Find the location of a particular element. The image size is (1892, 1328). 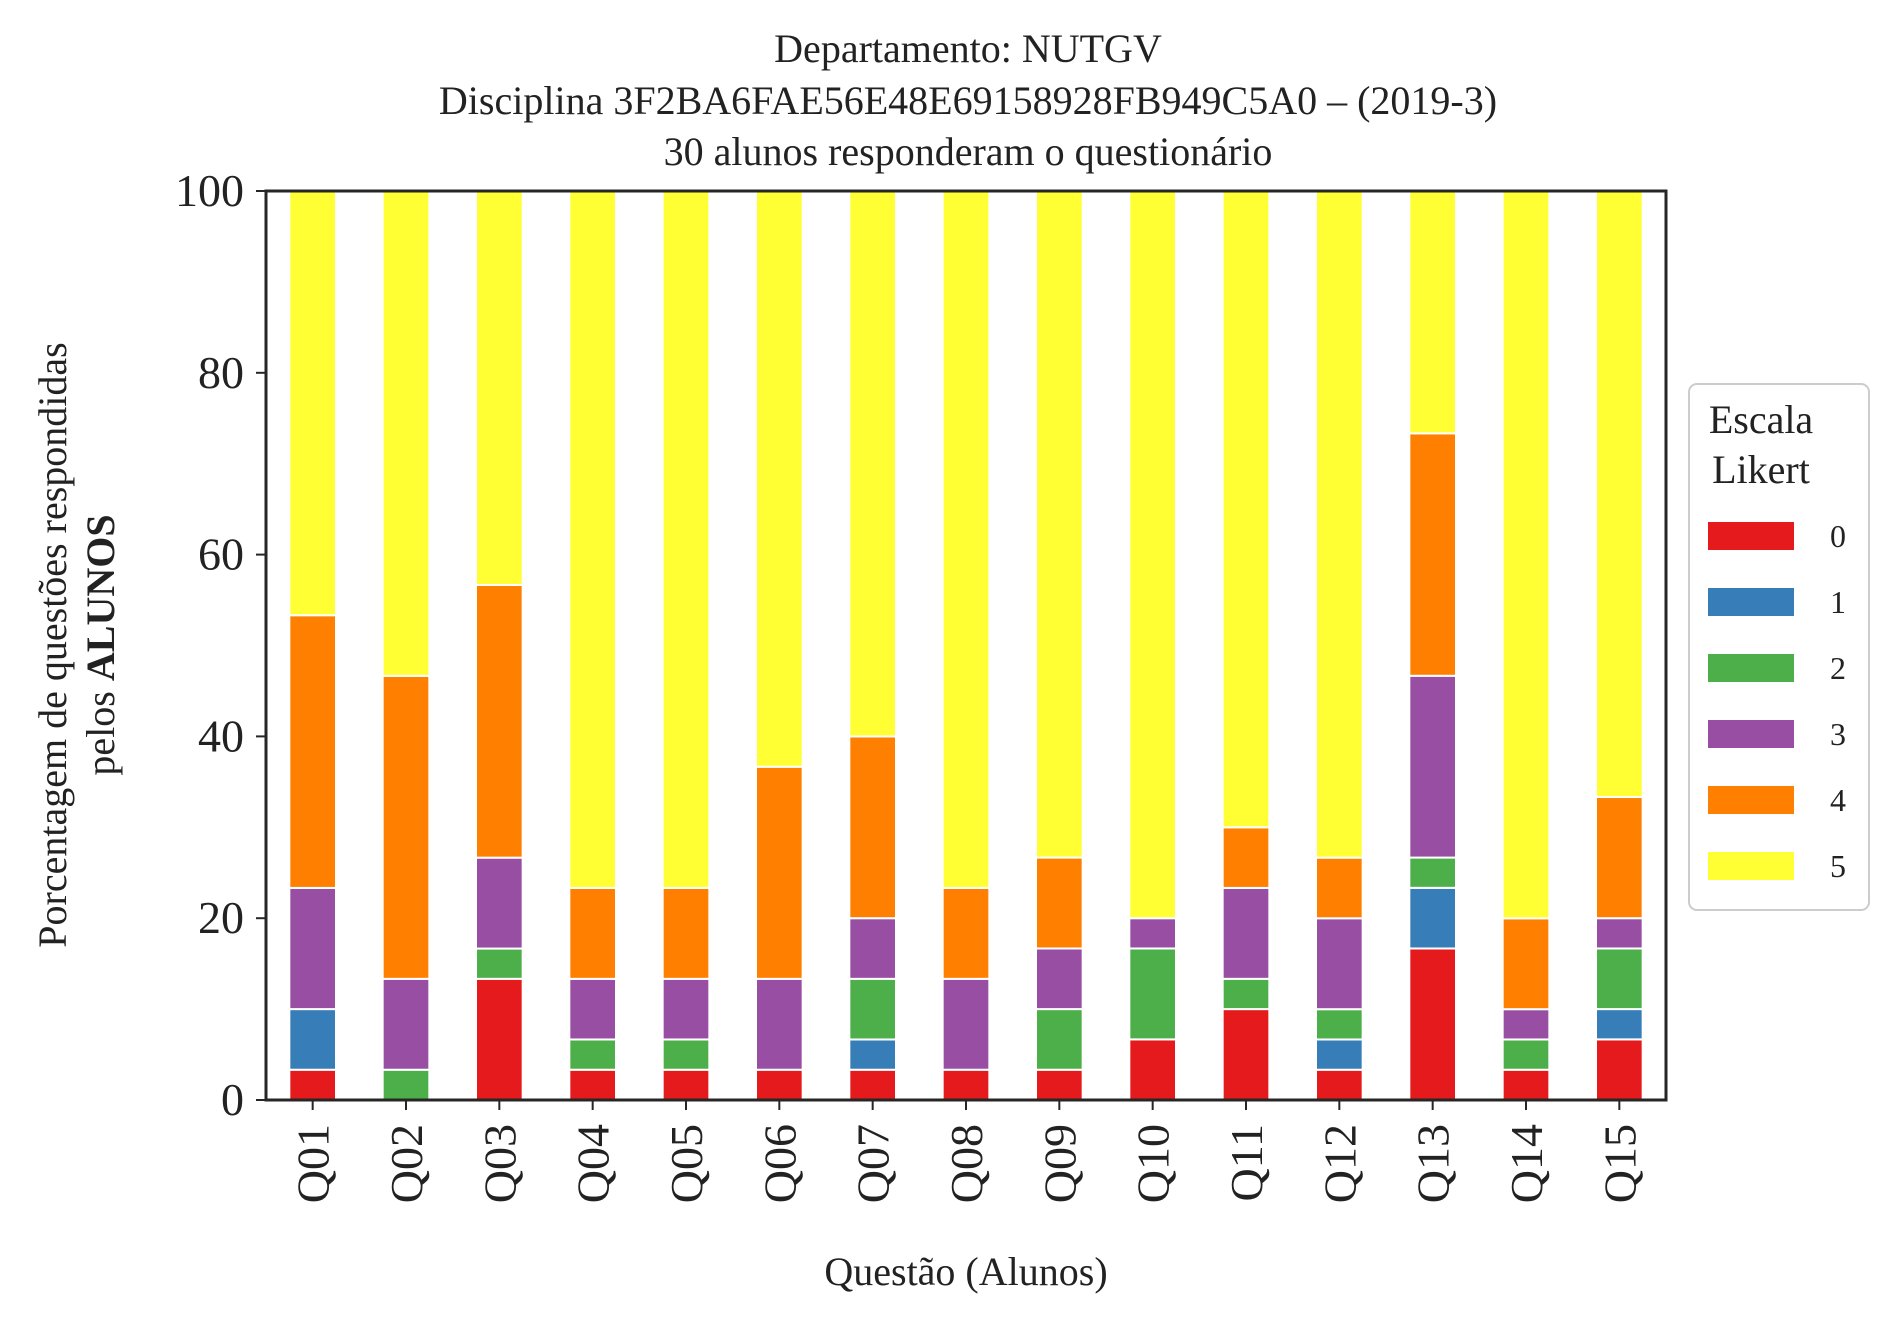

x-tick-label-q02: Q02 is located at coordinates (406, 1163).